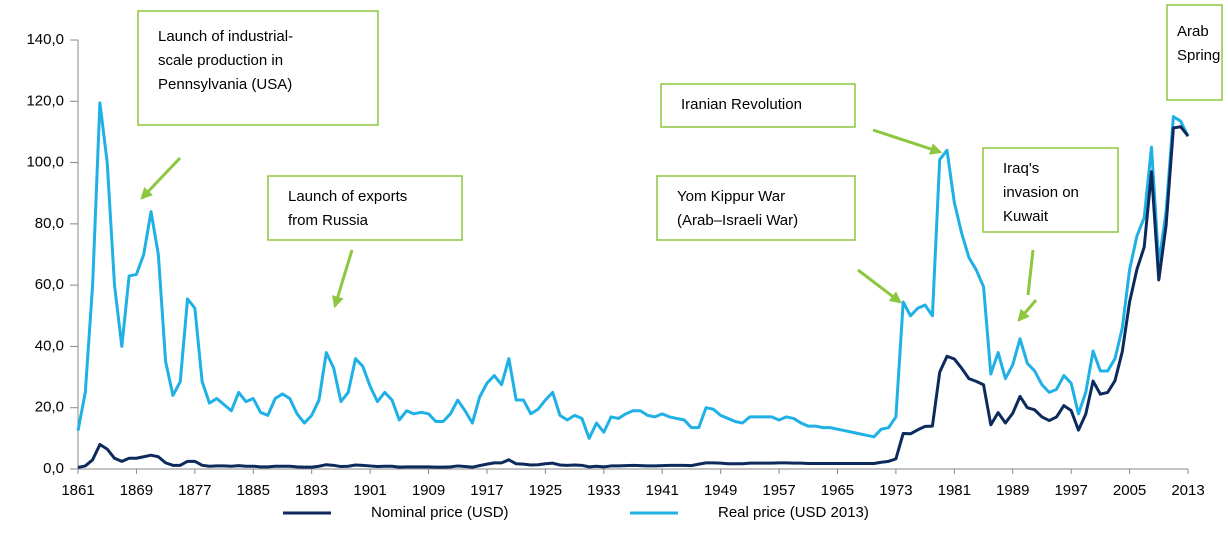 The width and height of the screenshot is (1228, 554). Describe the element at coordinates (45, 162) in the screenshot. I see `y-tick-label: 100,0` at that location.